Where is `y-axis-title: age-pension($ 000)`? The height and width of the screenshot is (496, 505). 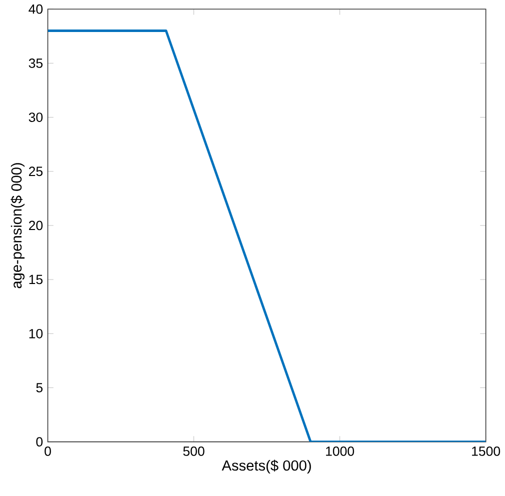
y-axis-title: age-pension($ 000) is located at coordinates (17, 225).